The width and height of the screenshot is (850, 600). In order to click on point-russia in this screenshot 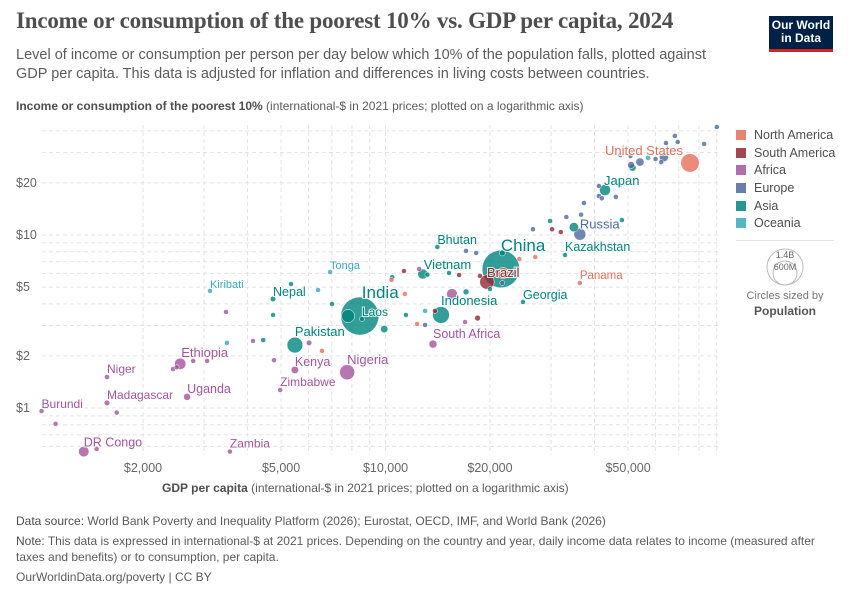, I will do `click(580, 234)`.